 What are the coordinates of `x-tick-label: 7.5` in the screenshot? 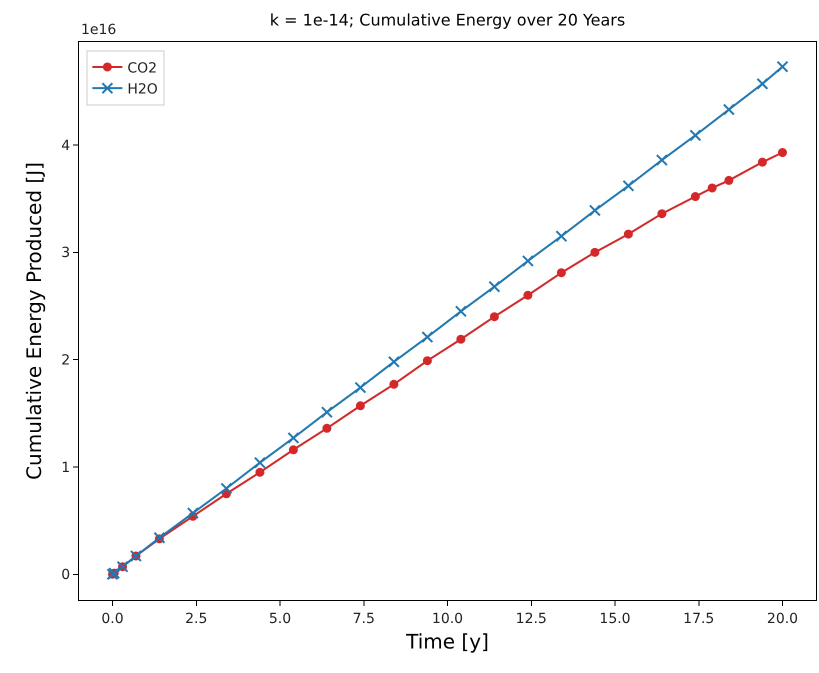 It's located at (363, 618).